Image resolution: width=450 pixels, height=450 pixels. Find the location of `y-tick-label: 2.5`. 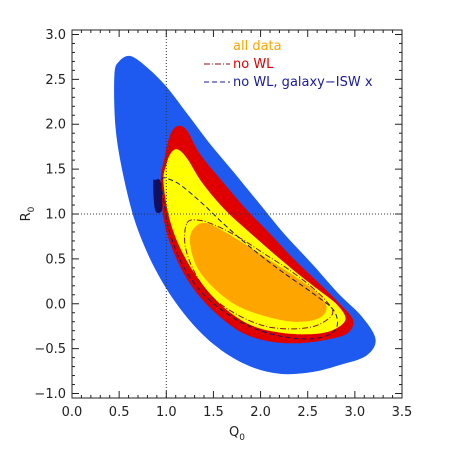

y-tick-label: 2.5 is located at coordinates (55, 80).